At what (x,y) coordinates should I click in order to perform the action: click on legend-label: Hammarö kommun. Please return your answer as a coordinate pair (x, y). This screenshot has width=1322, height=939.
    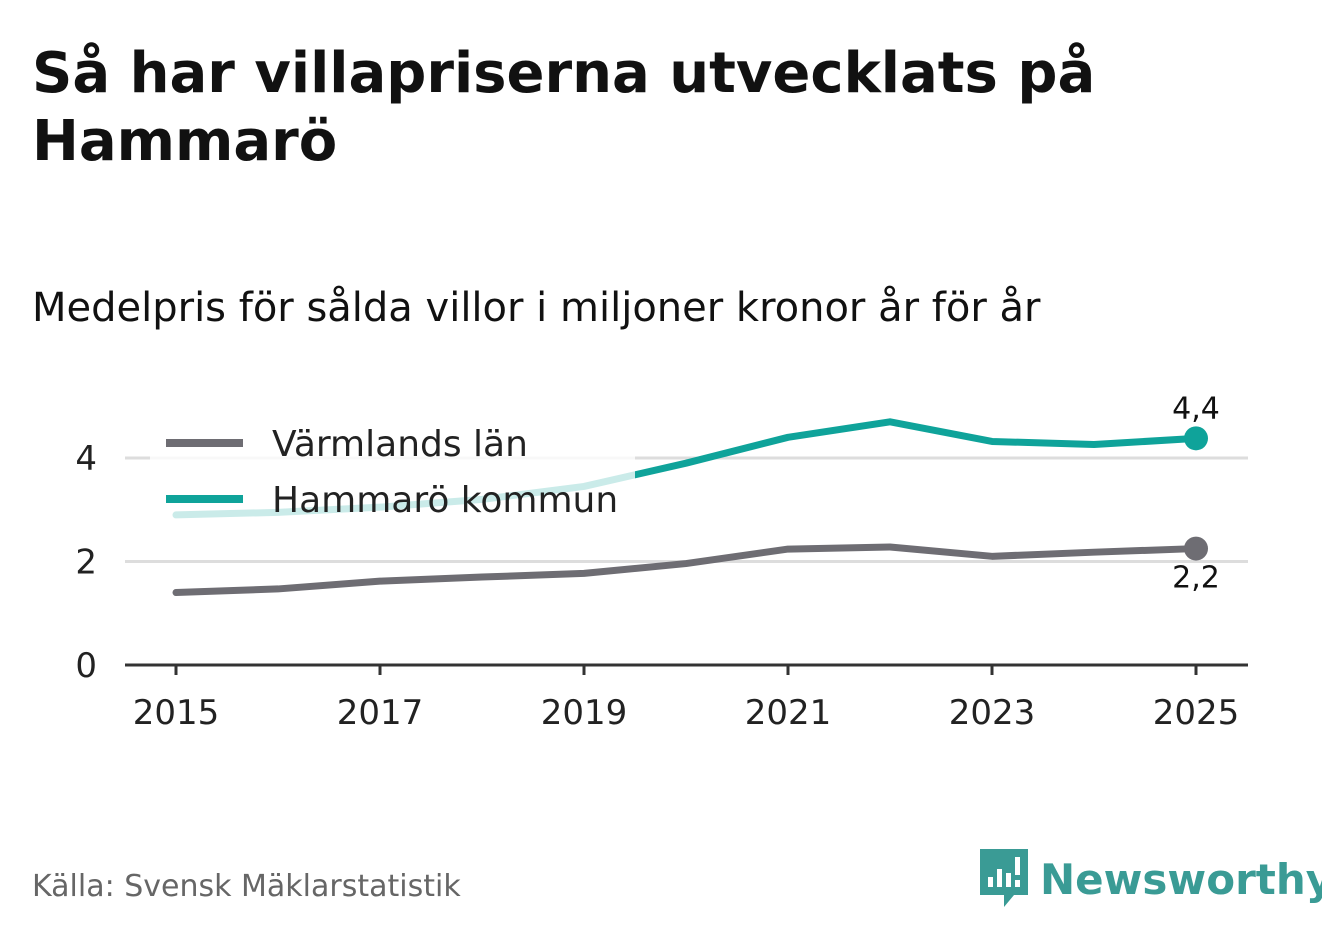
    Looking at the image, I should click on (445, 500).